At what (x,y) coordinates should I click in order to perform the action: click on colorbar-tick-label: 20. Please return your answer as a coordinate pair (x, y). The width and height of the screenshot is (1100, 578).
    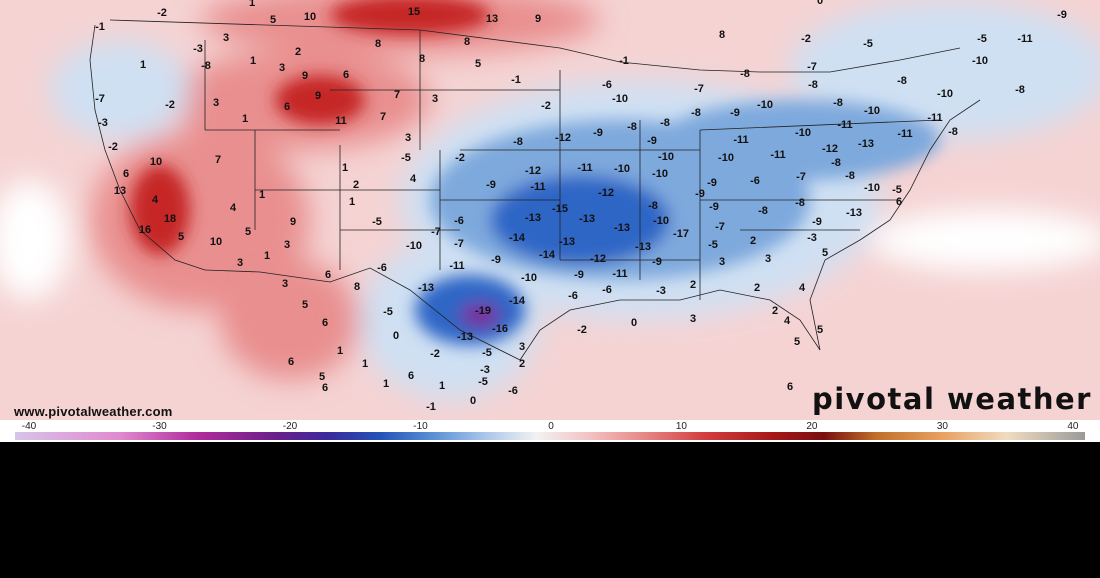
    Looking at the image, I should click on (812, 426).